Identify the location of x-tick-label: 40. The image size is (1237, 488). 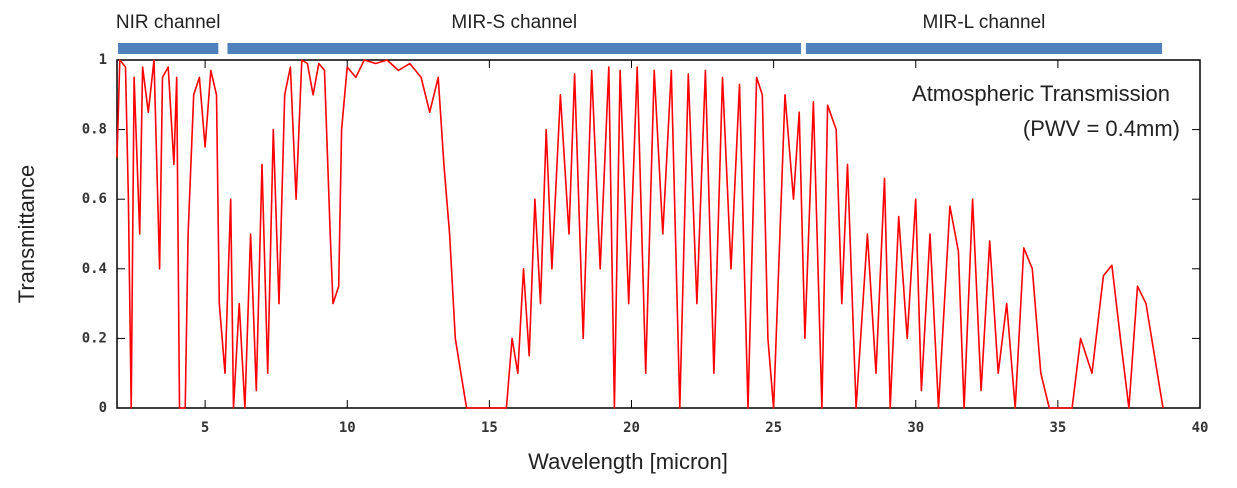
(1200, 428).